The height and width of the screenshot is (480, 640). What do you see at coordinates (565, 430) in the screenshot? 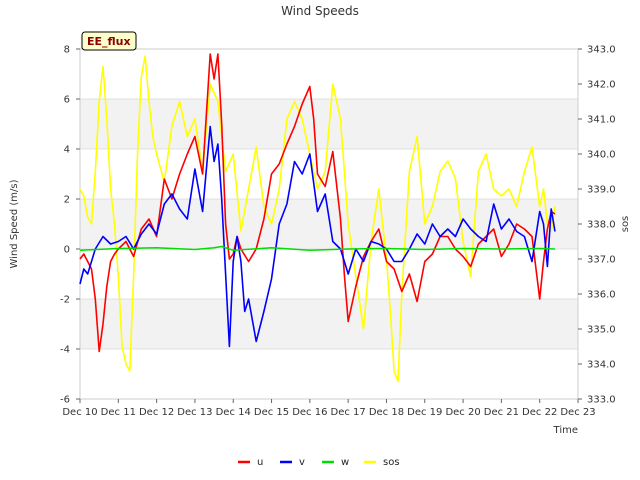
I see `x-axis-title: Time` at bounding box center [565, 430].